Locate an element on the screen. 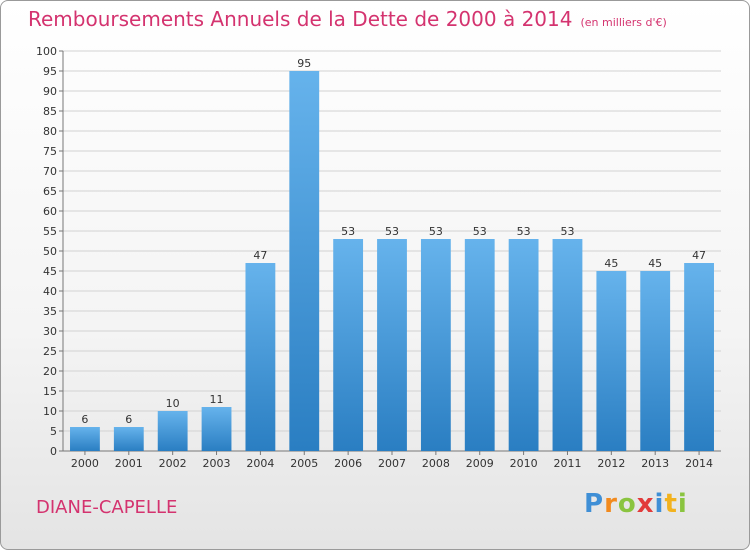 The height and width of the screenshot is (550, 750). y-tick-label: 40 is located at coordinates (50, 291).